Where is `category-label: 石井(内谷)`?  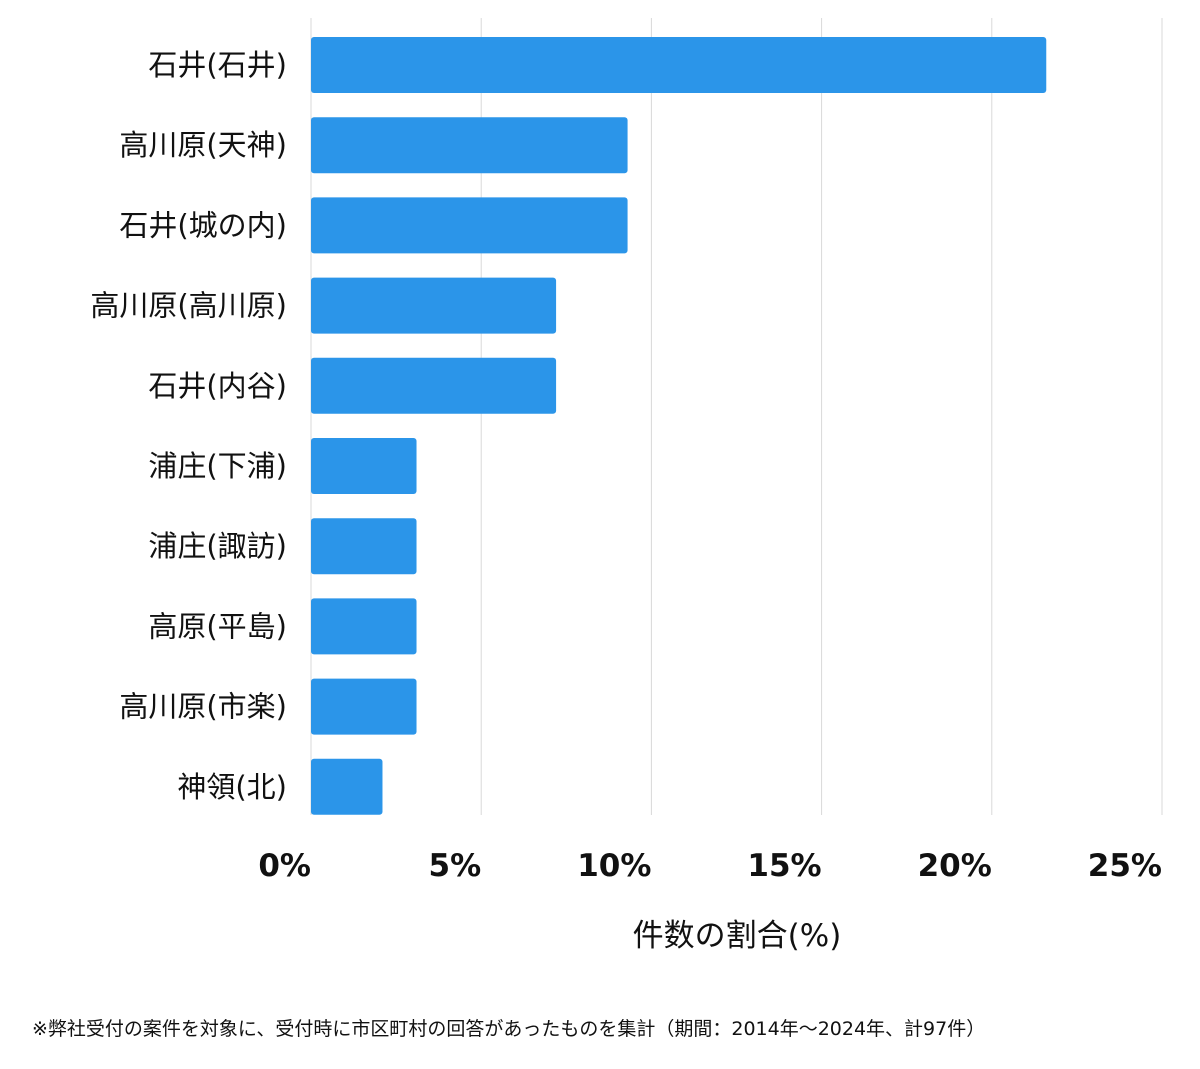 category-label: 石井(内谷) is located at coordinates (217, 386).